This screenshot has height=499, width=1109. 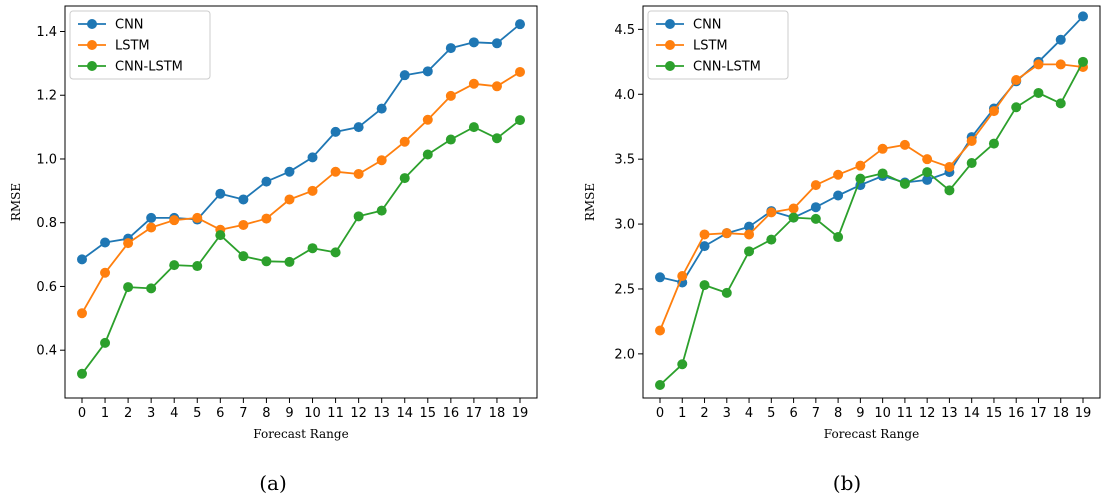 What do you see at coordinates (381, 413) in the screenshot?
I see `x-tick-label: 13` at bounding box center [381, 413].